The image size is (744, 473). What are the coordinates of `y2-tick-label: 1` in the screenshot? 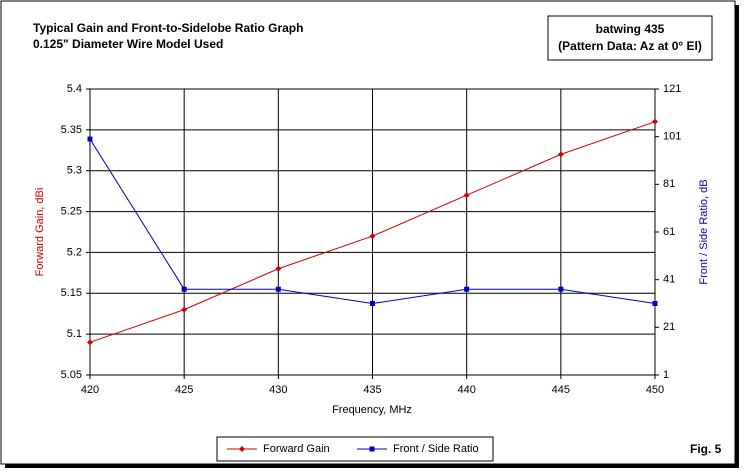 It's located at (666, 375).